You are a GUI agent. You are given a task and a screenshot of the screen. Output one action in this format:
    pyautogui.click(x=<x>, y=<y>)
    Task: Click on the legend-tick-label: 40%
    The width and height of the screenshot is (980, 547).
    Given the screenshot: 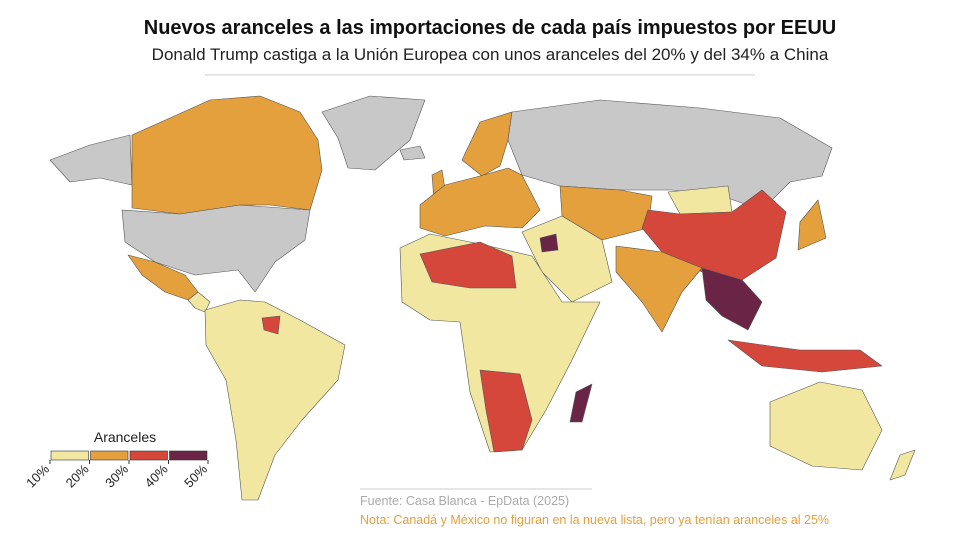 What is the action you would take?
    pyautogui.click(x=156, y=475)
    